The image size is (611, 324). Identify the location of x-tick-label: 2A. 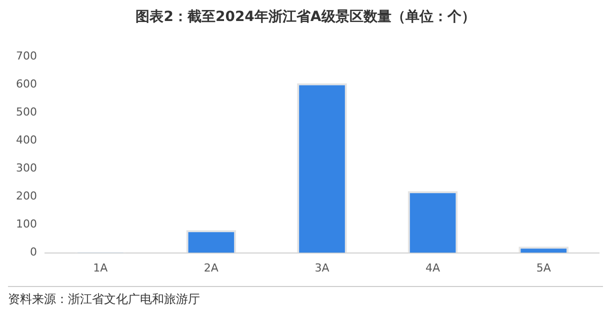
(211, 267).